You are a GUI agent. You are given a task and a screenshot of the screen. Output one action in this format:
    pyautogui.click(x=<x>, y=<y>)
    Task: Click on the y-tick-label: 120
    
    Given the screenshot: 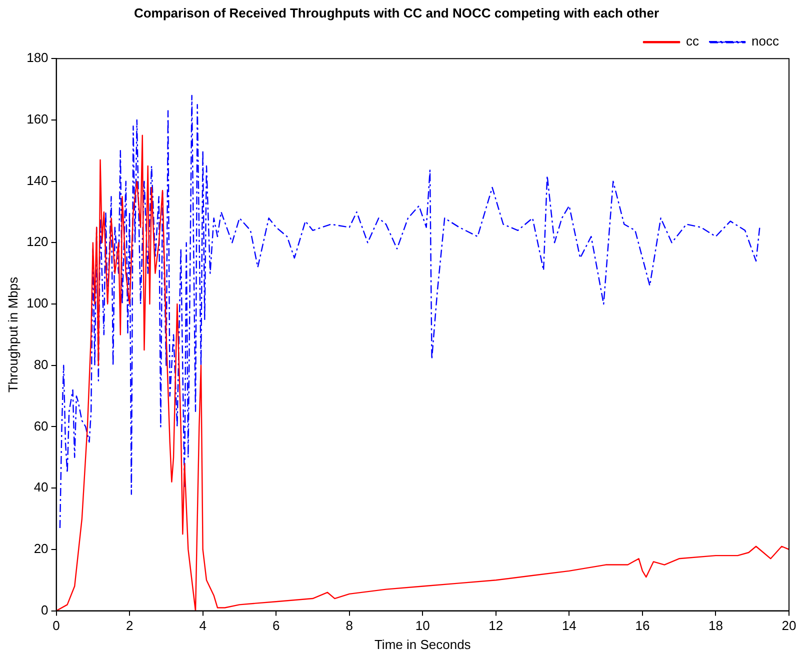 What is the action you would take?
    pyautogui.click(x=37, y=242)
    